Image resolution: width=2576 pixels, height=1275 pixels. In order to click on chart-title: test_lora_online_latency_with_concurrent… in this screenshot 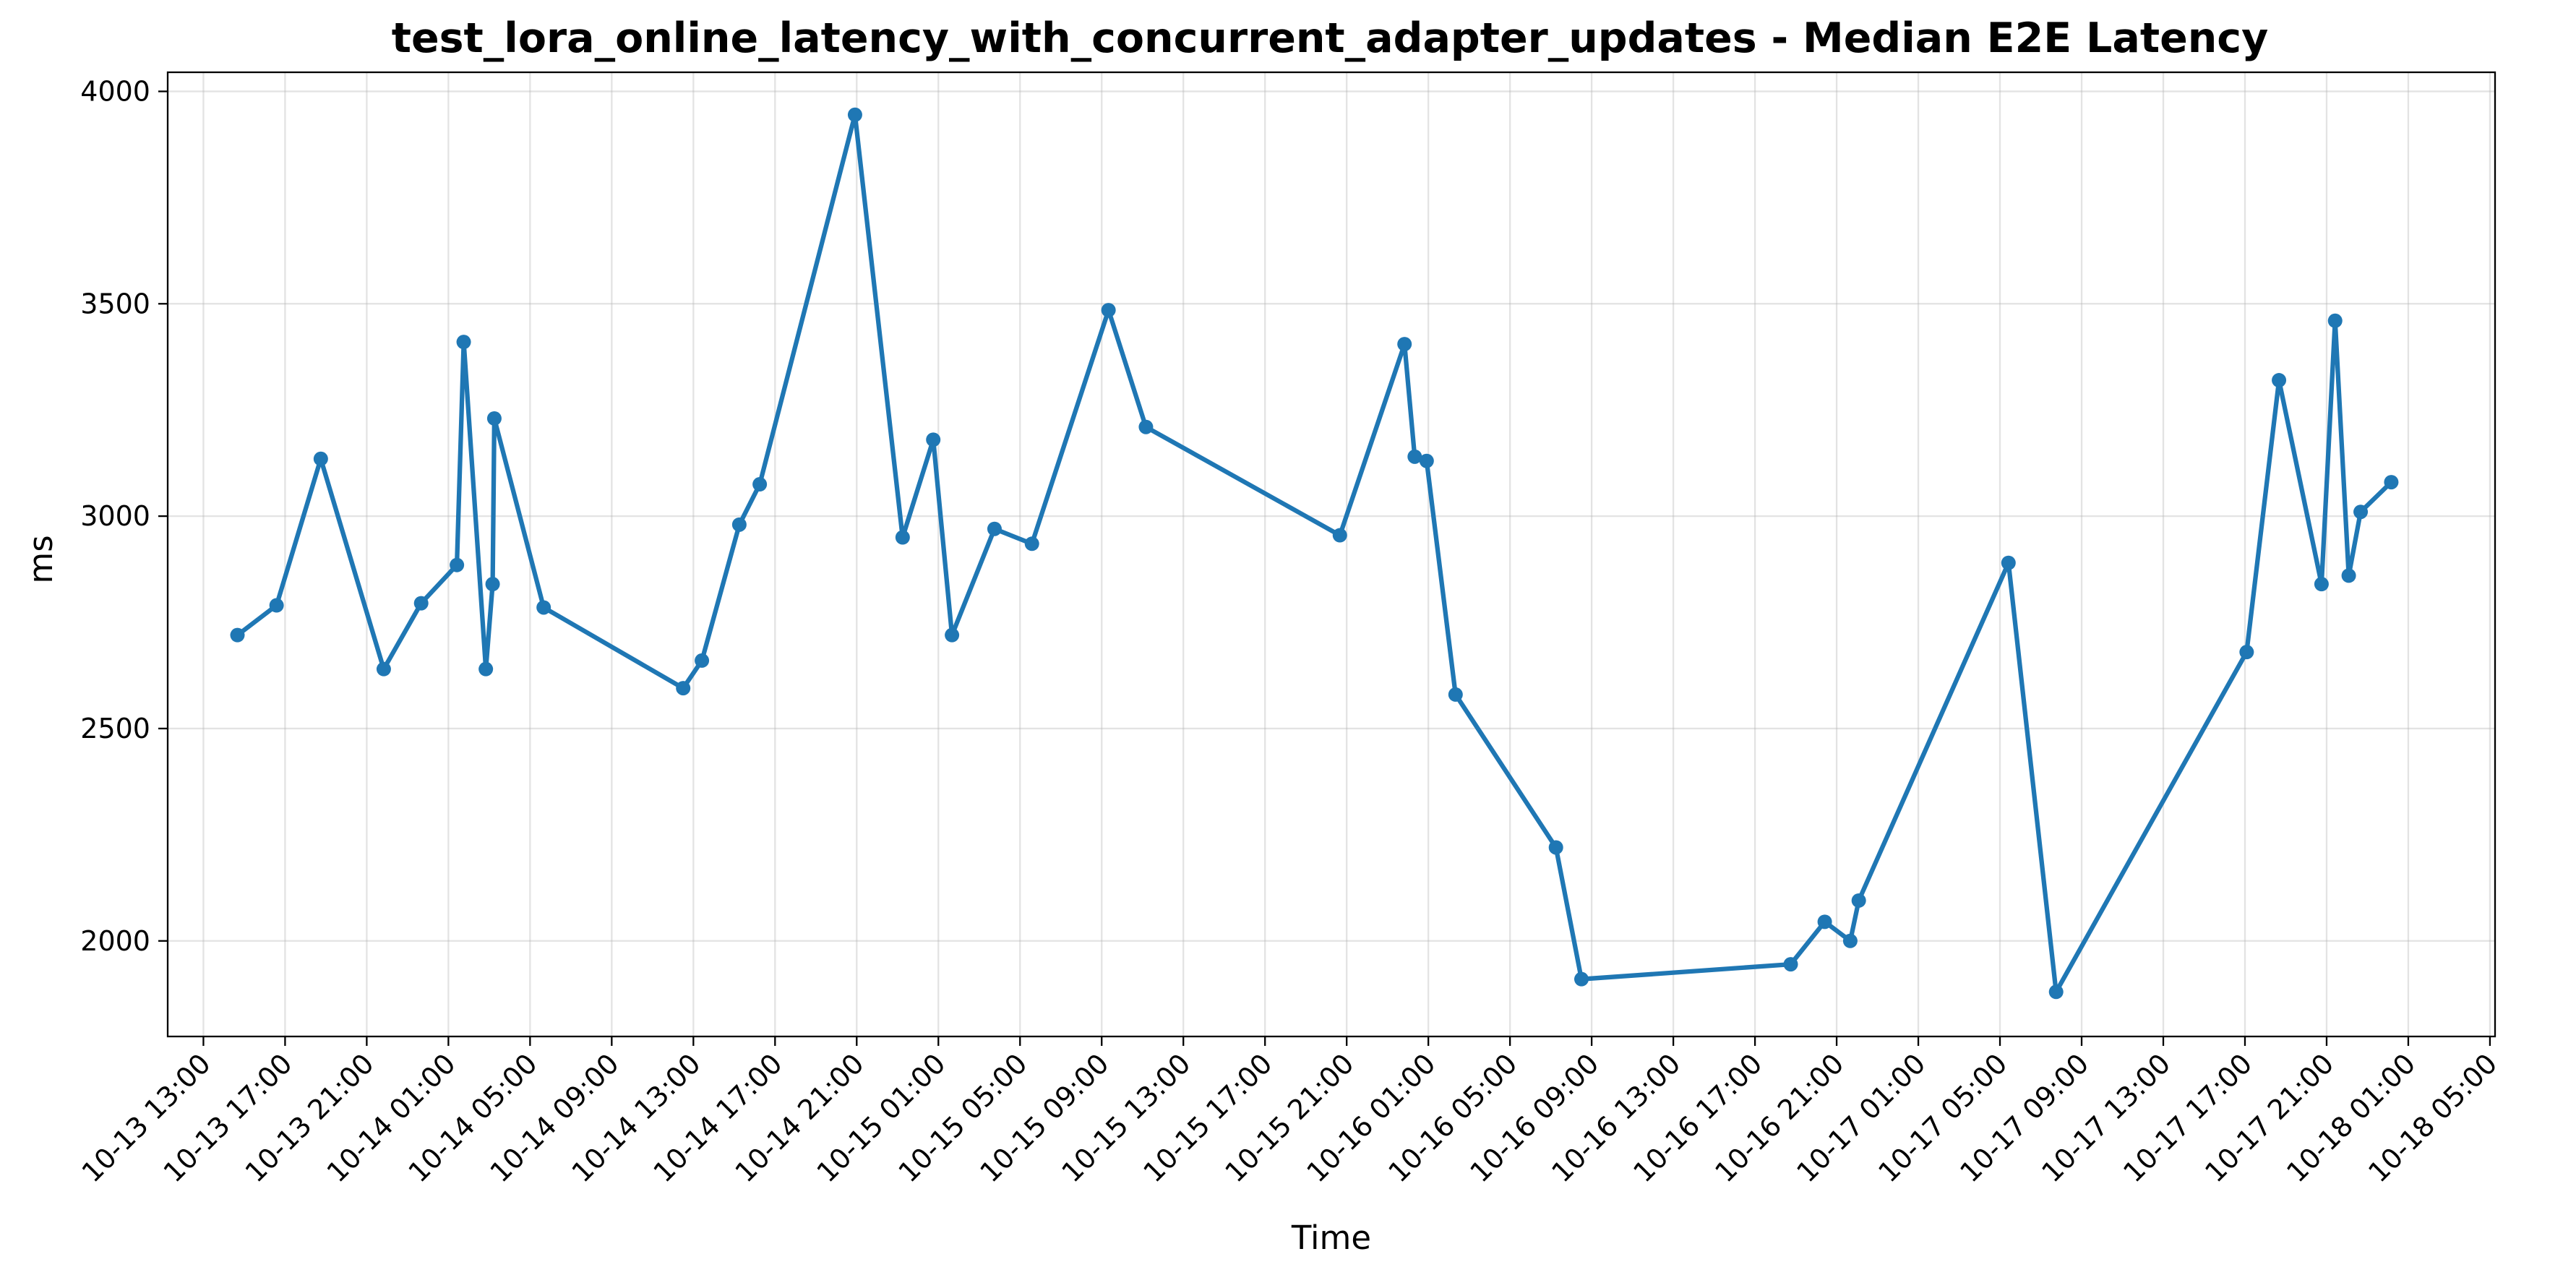, I will do `click(1330, 38)`.